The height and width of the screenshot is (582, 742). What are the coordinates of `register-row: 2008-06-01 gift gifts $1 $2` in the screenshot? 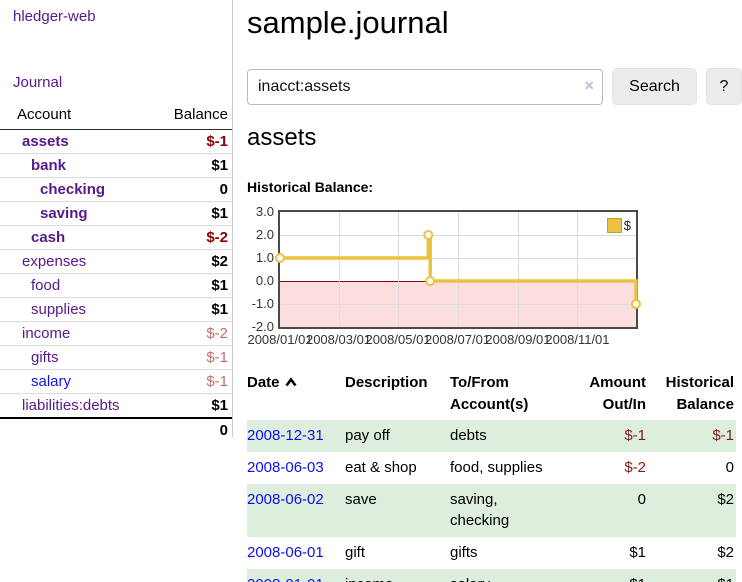 It's located at (491, 553).